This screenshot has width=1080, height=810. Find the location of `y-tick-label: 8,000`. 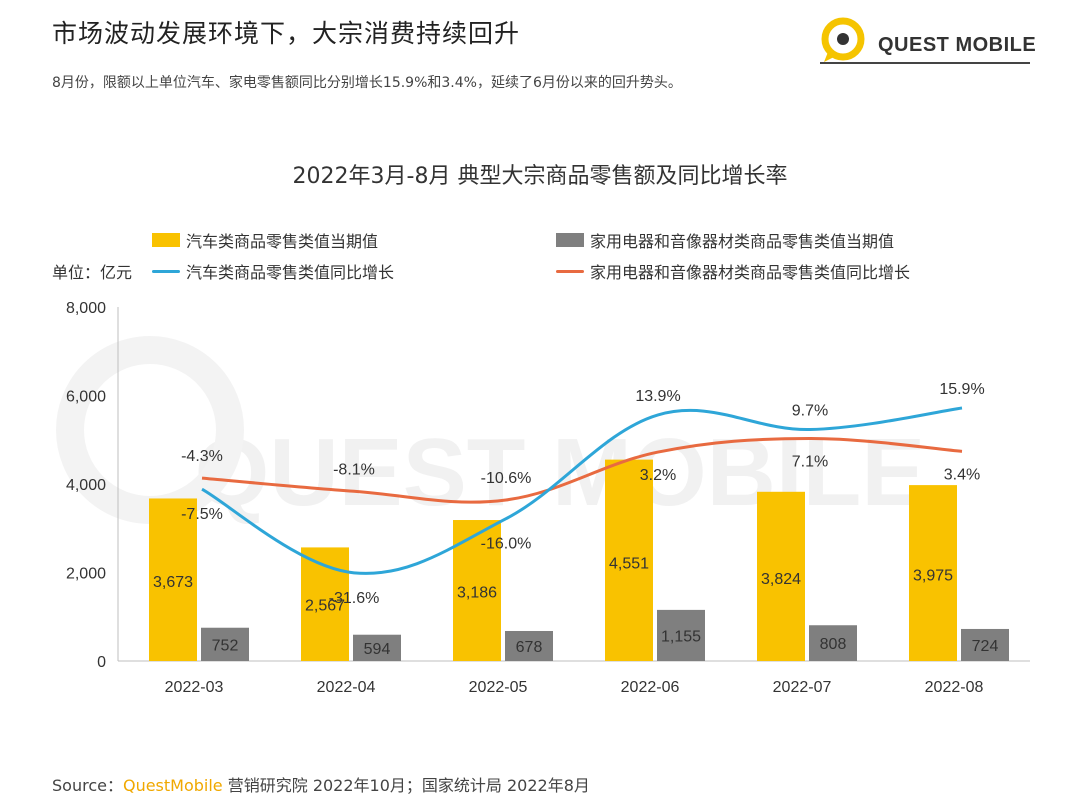

y-tick-label: 8,000 is located at coordinates (86, 308).